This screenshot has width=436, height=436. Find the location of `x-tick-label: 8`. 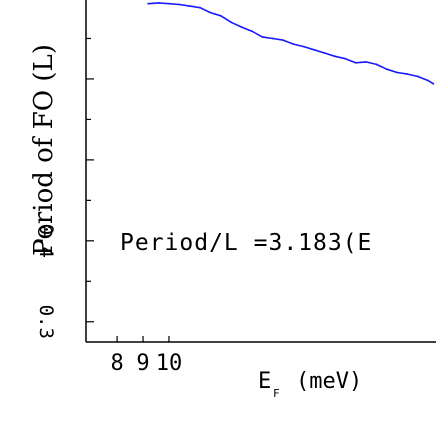

x-tick-label: 8 is located at coordinates (116, 363).